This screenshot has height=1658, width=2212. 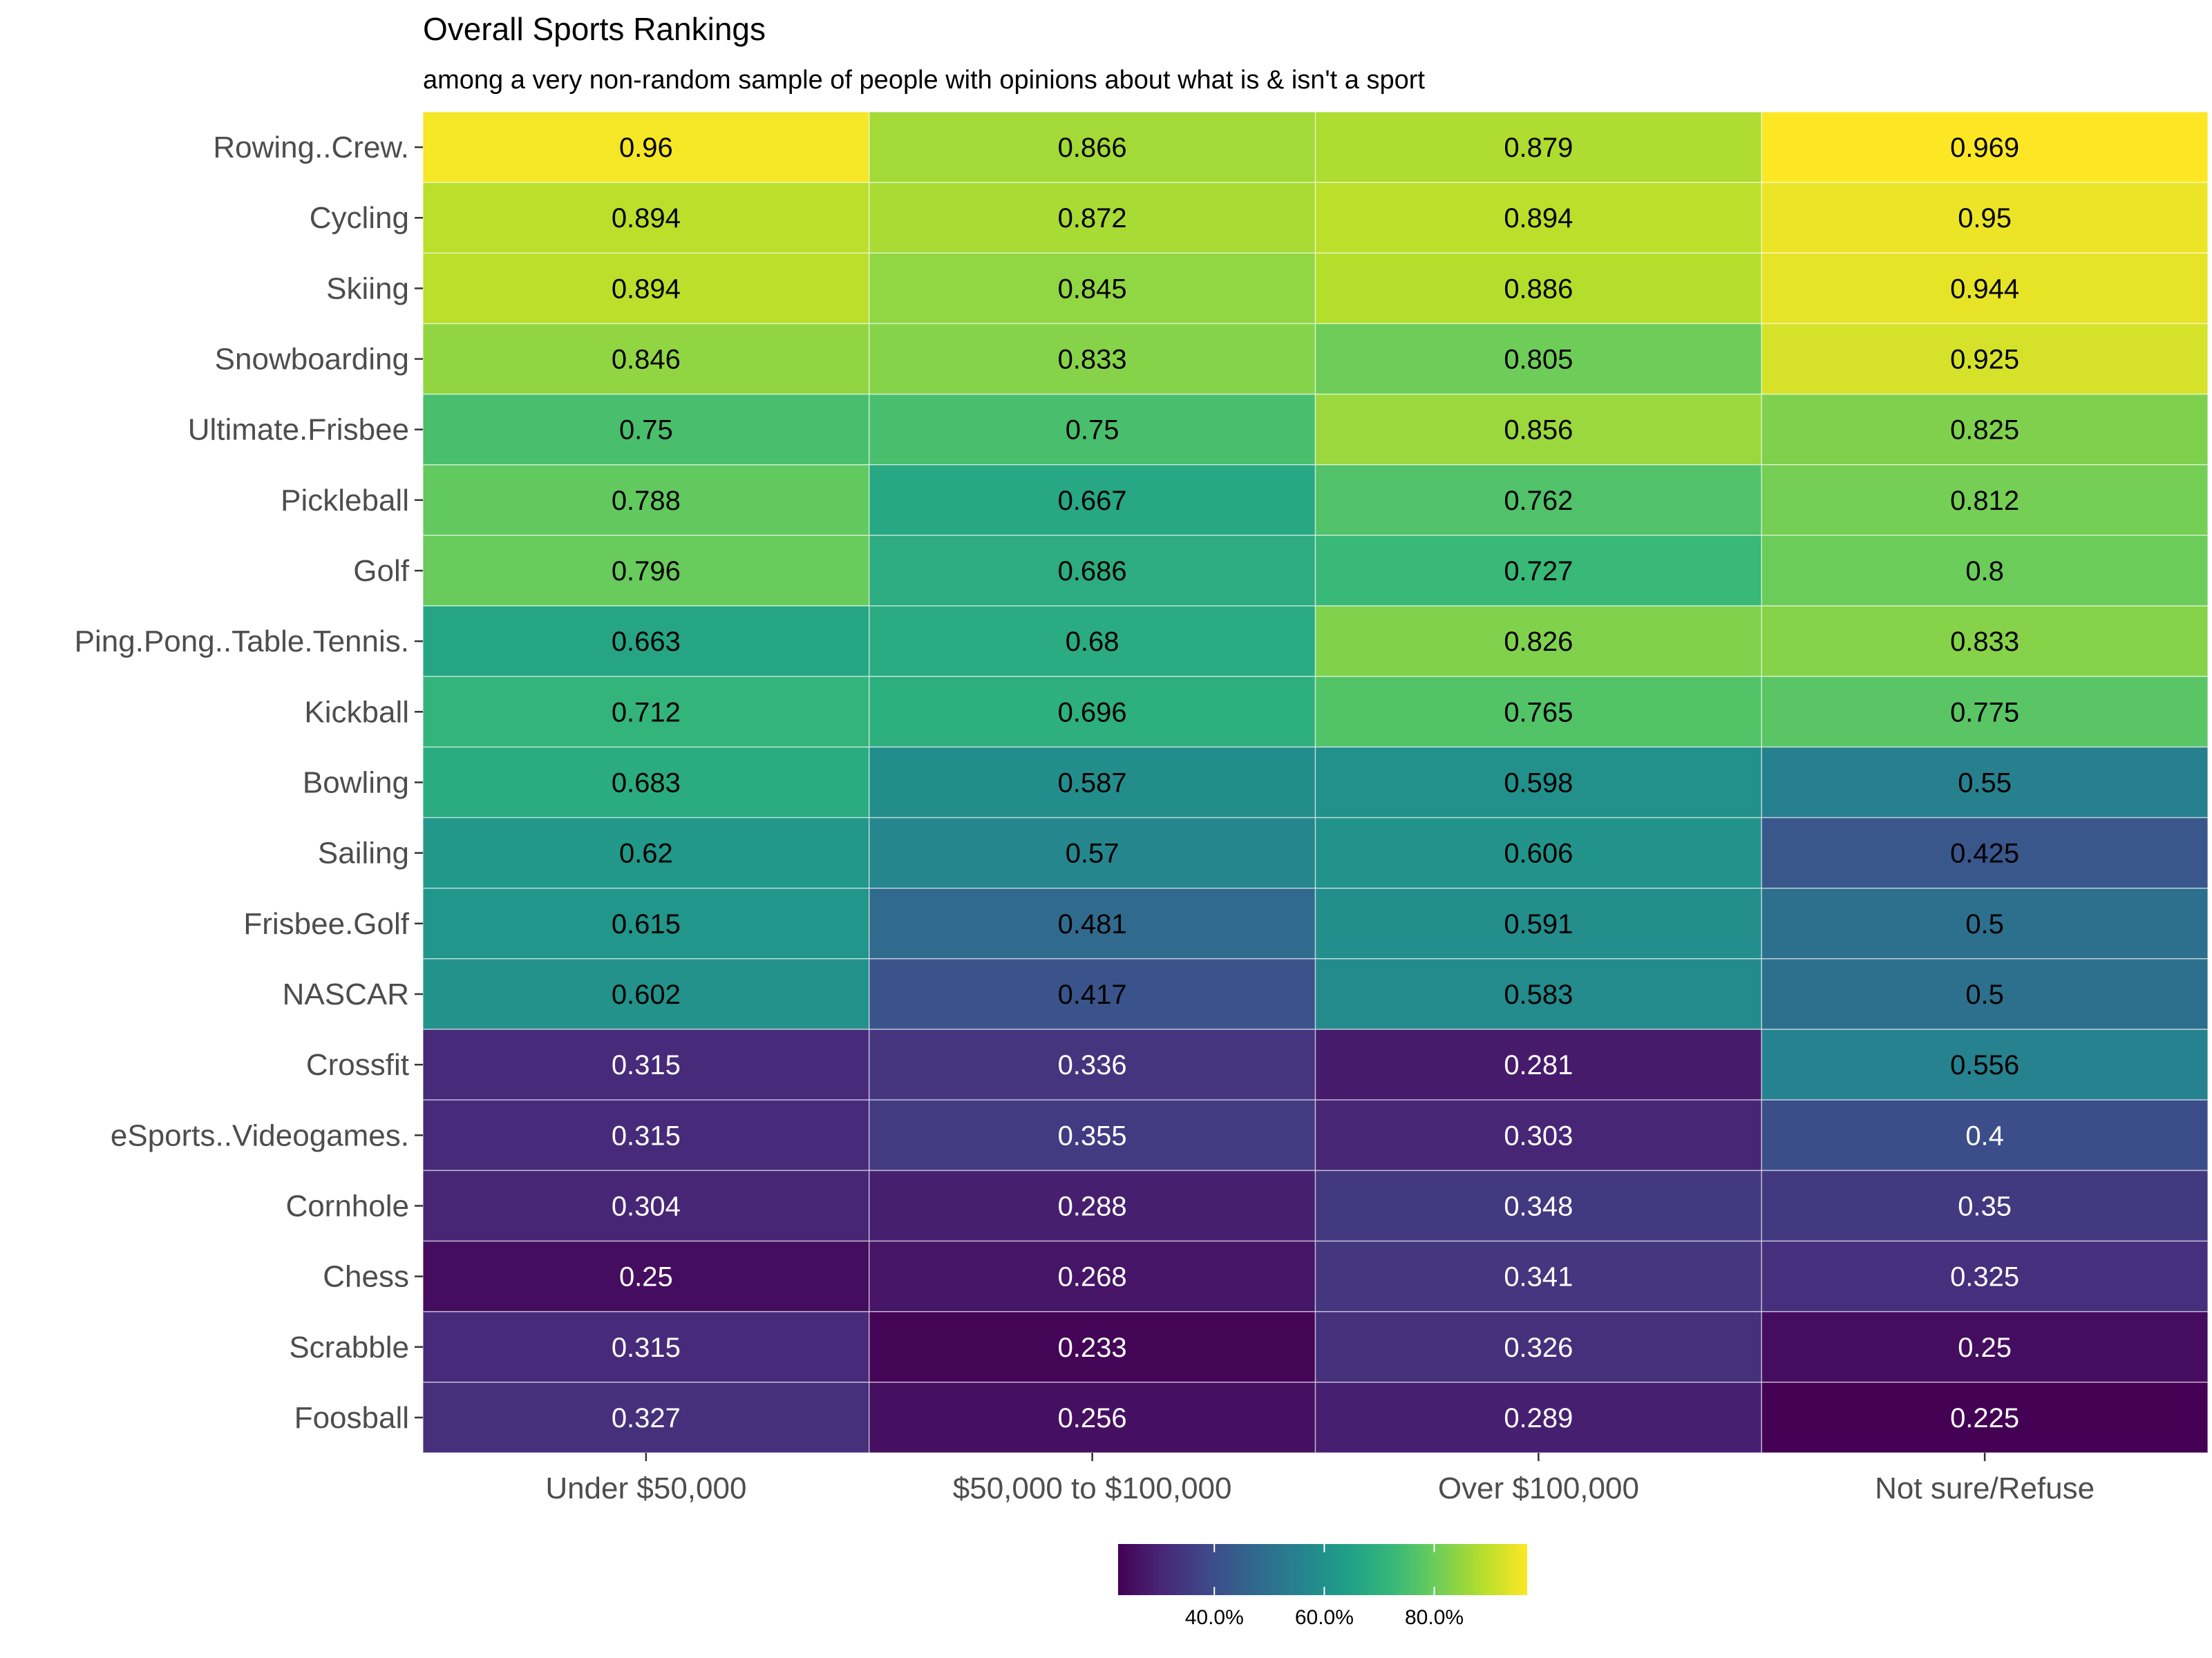 What do you see at coordinates (1538, 995) in the screenshot?
I see `cell-value-label: 0.583` at bounding box center [1538, 995].